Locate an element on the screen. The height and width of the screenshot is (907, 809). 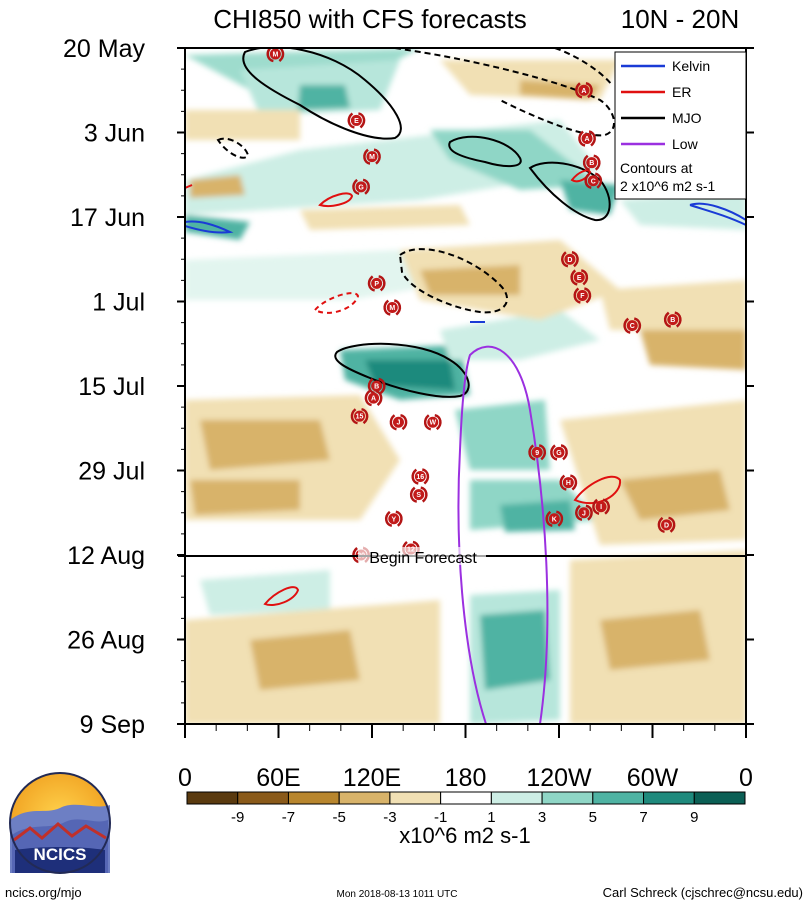
colorbar-tick-label: 3 is located at coordinates (542, 817).